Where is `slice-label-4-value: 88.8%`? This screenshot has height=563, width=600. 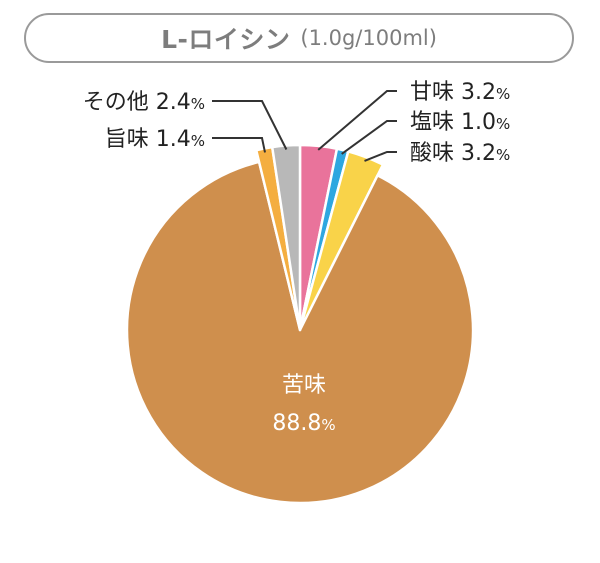 slice-label-4-value: 88.8% is located at coordinates (303, 423).